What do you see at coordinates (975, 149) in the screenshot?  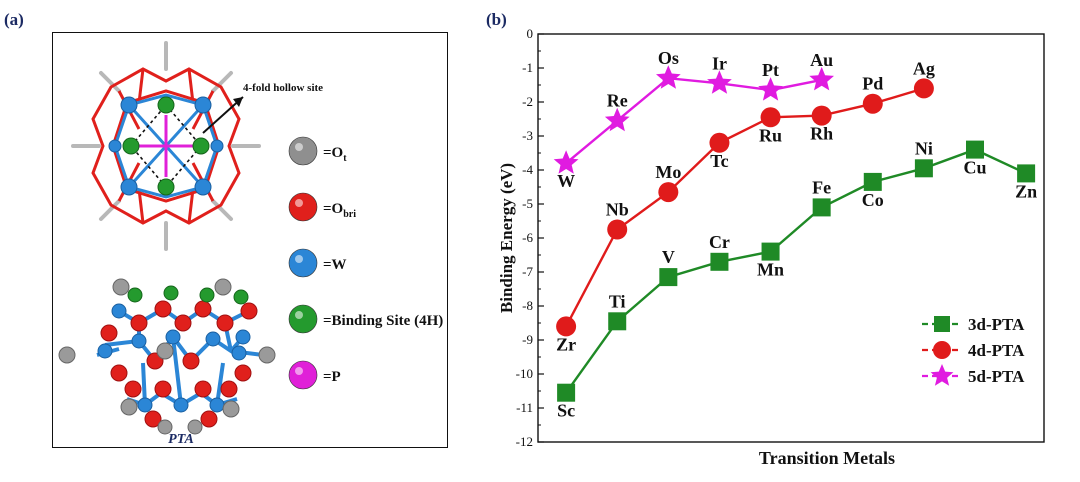 I see `data-point-Cu` at bounding box center [975, 149].